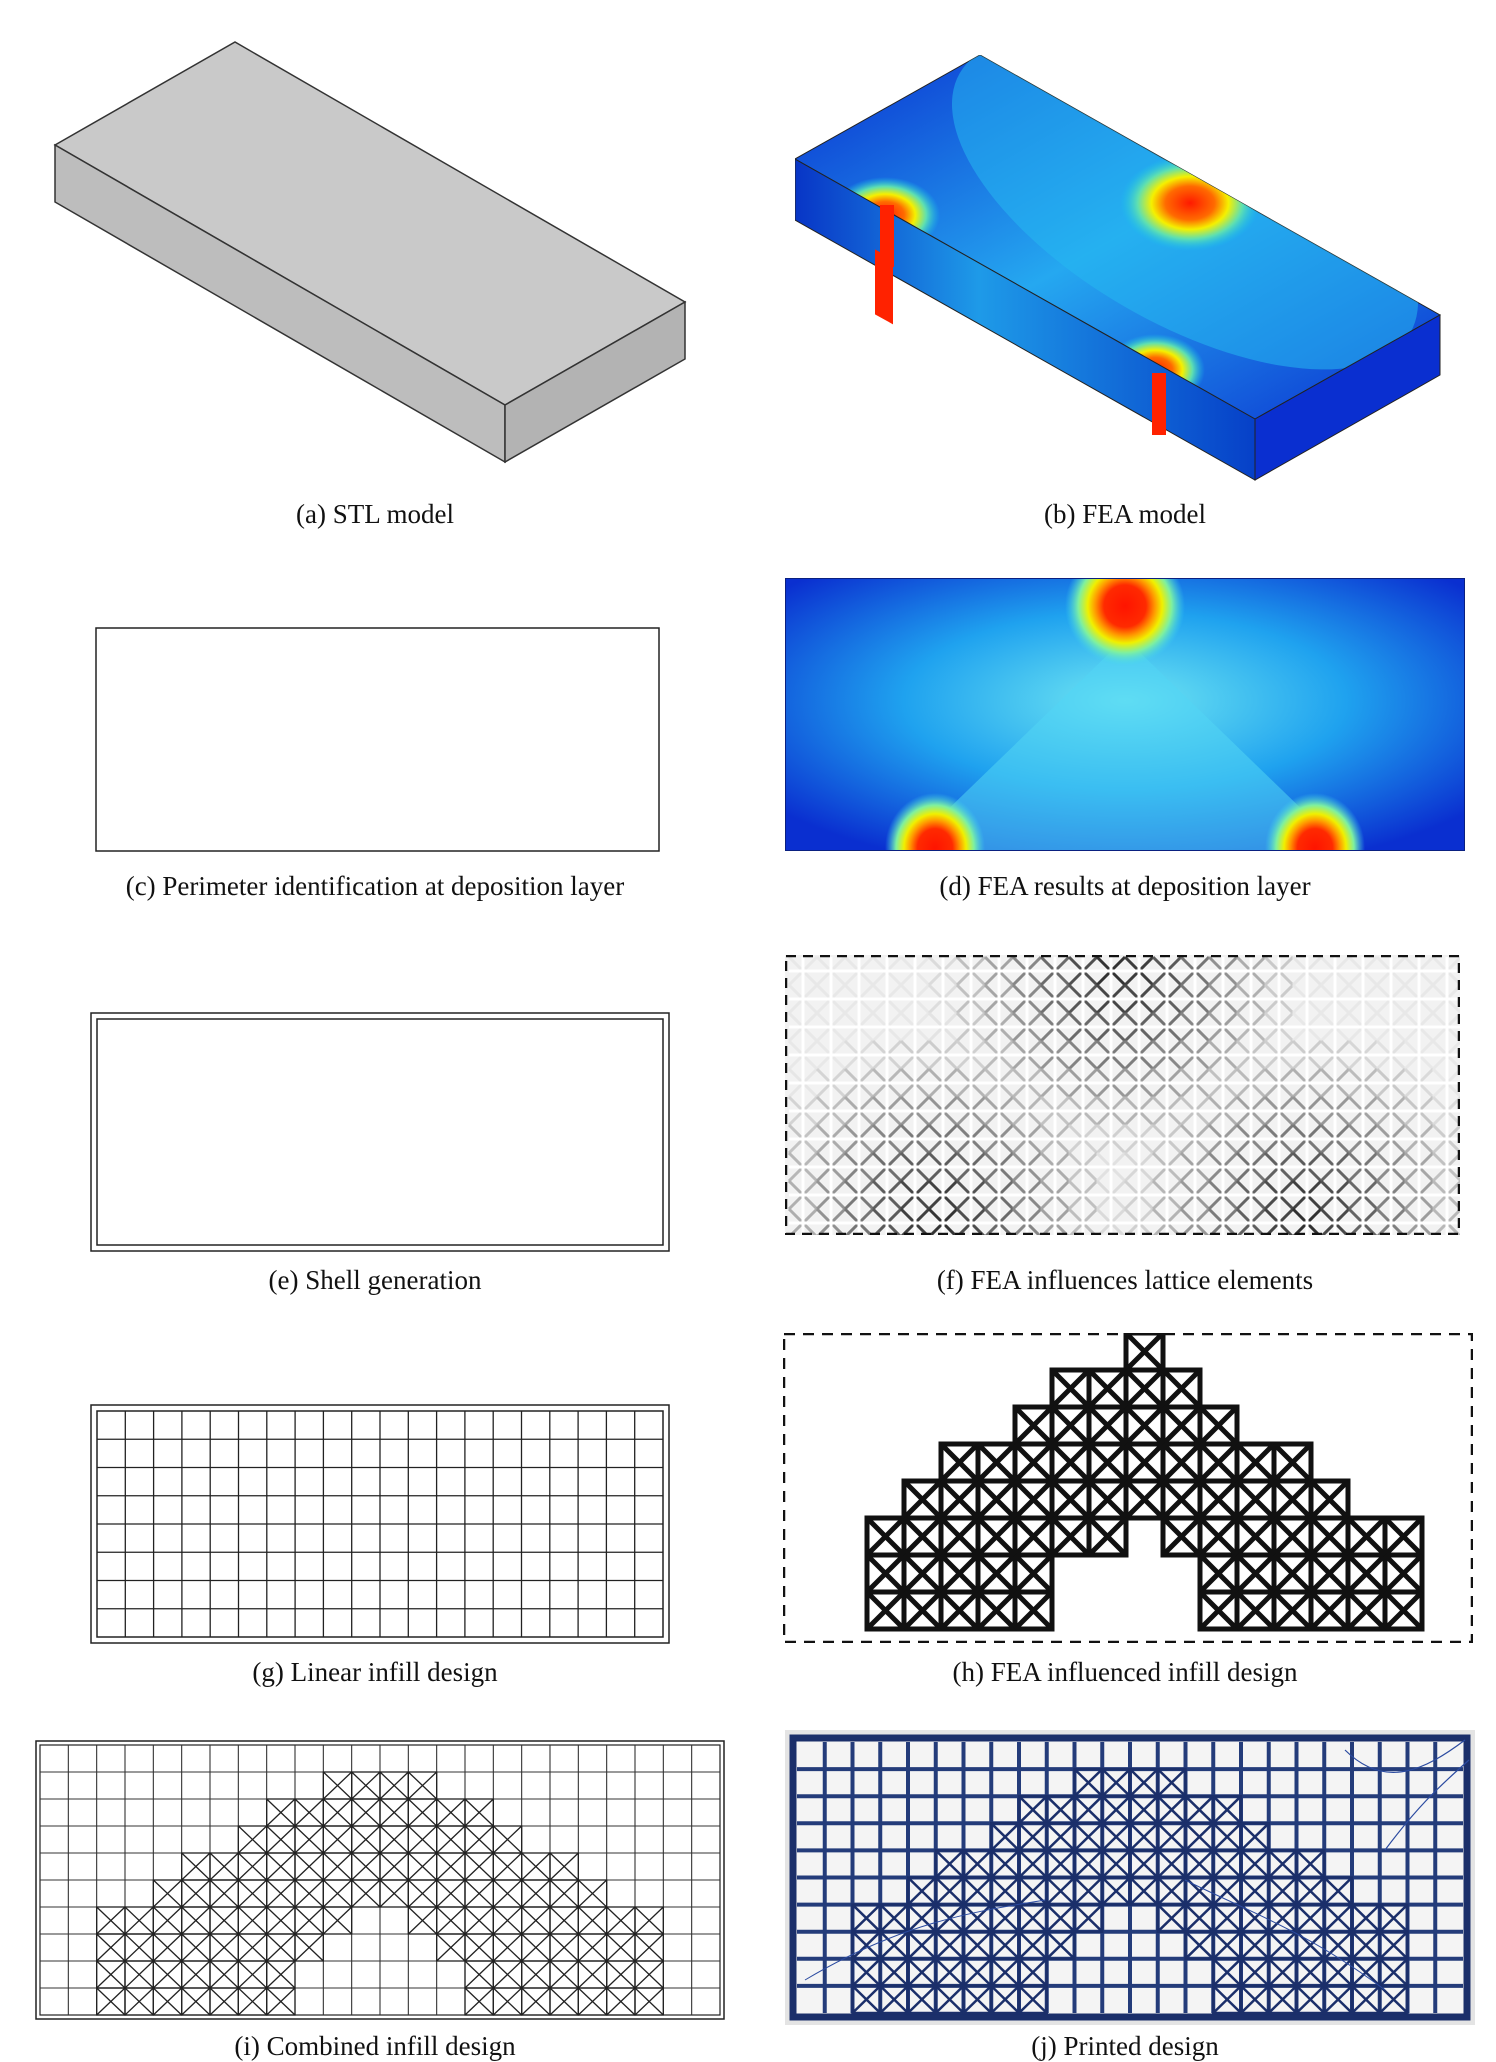 This screenshot has height=2062, width=1496. Describe the element at coordinates (1144, 1482) in the screenshot. I see `fea-lattice-cells` at that location.